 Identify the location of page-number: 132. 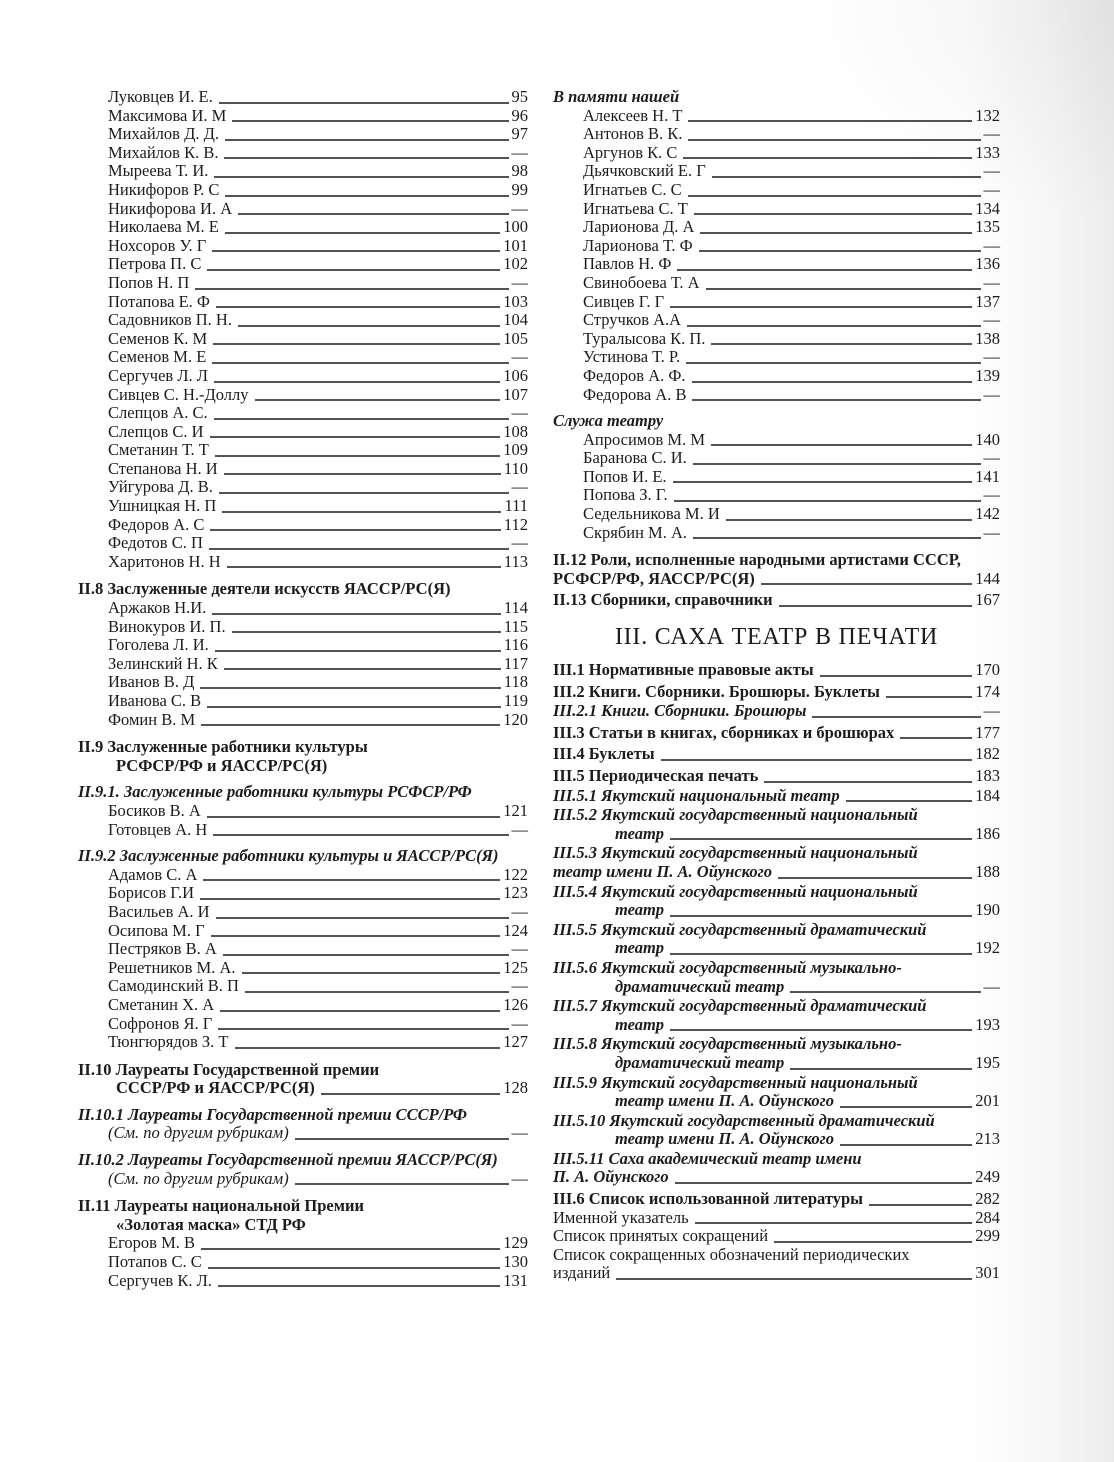
(987, 115).